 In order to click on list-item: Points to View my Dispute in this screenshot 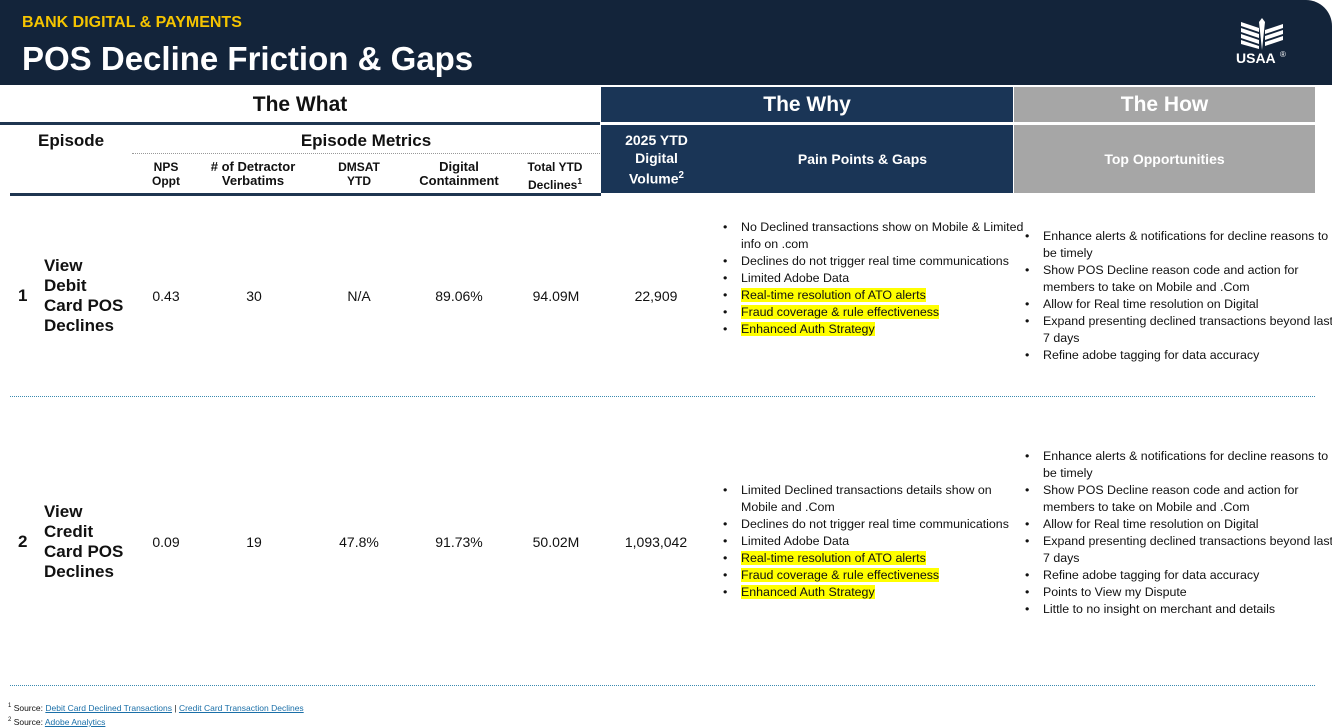, I will do `click(1178, 592)`.